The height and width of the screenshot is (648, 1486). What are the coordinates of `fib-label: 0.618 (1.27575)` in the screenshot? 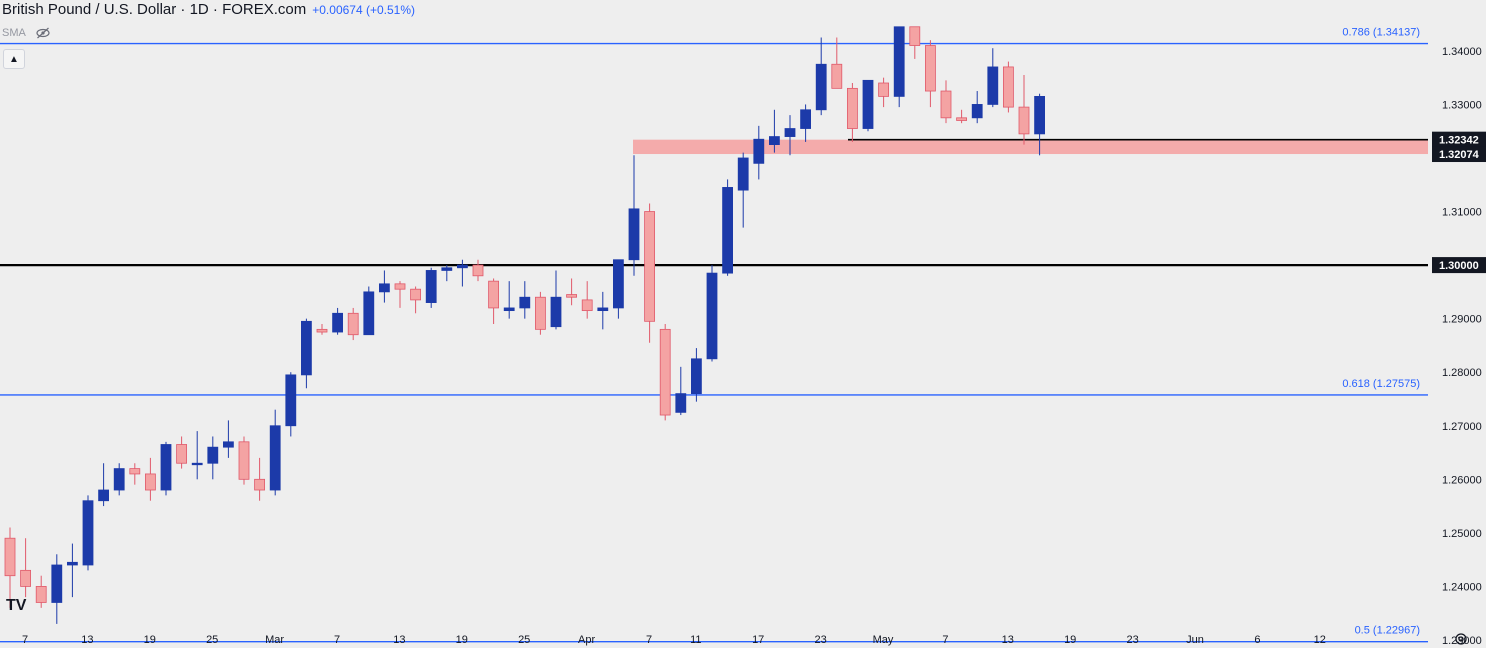 It's located at (1381, 384).